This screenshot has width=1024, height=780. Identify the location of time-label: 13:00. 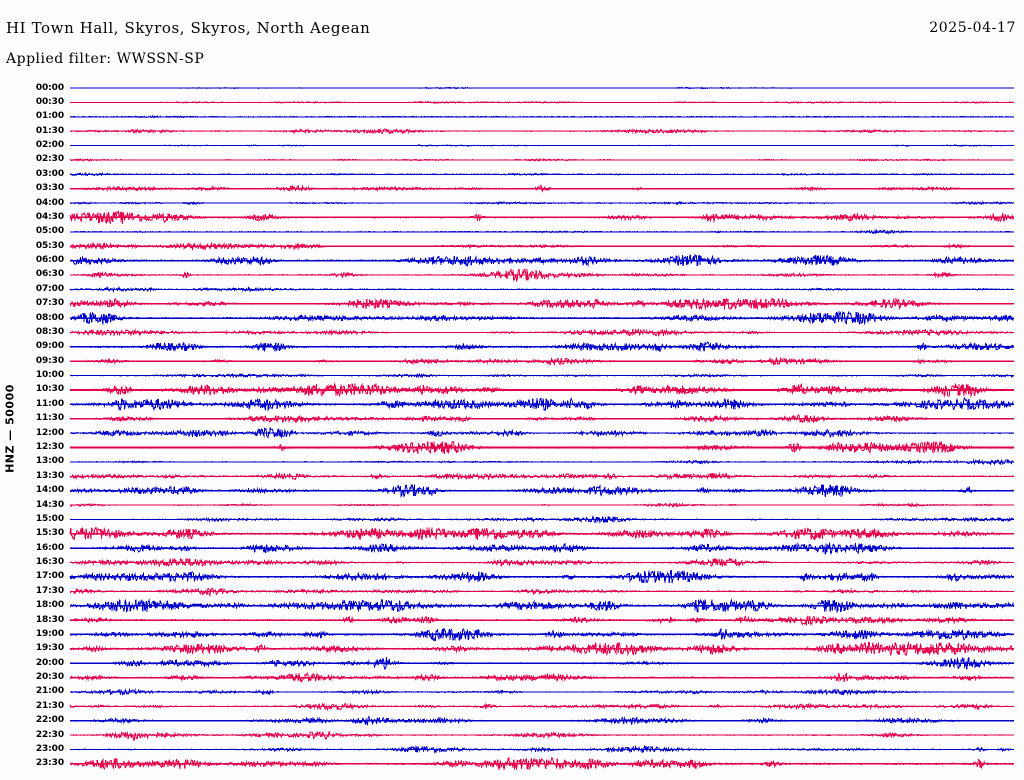
(49, 461).